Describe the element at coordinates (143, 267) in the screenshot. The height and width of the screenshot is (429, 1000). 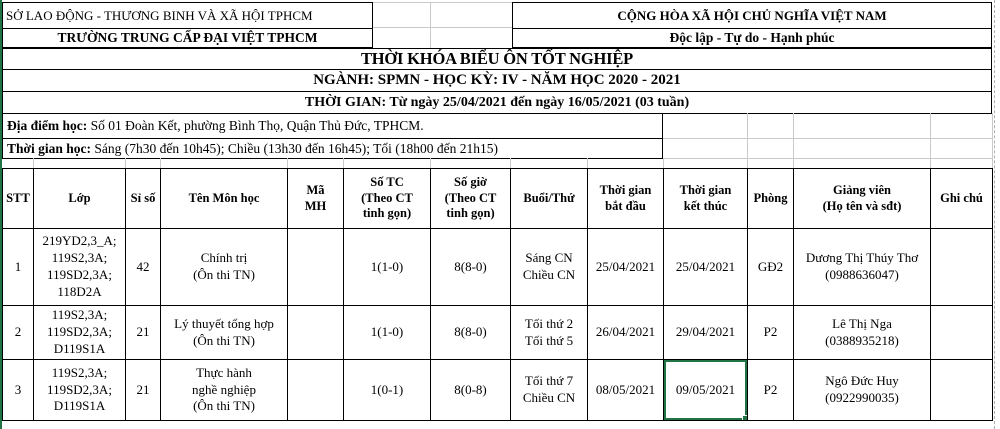
I see `cell-siso: 42` at that location.